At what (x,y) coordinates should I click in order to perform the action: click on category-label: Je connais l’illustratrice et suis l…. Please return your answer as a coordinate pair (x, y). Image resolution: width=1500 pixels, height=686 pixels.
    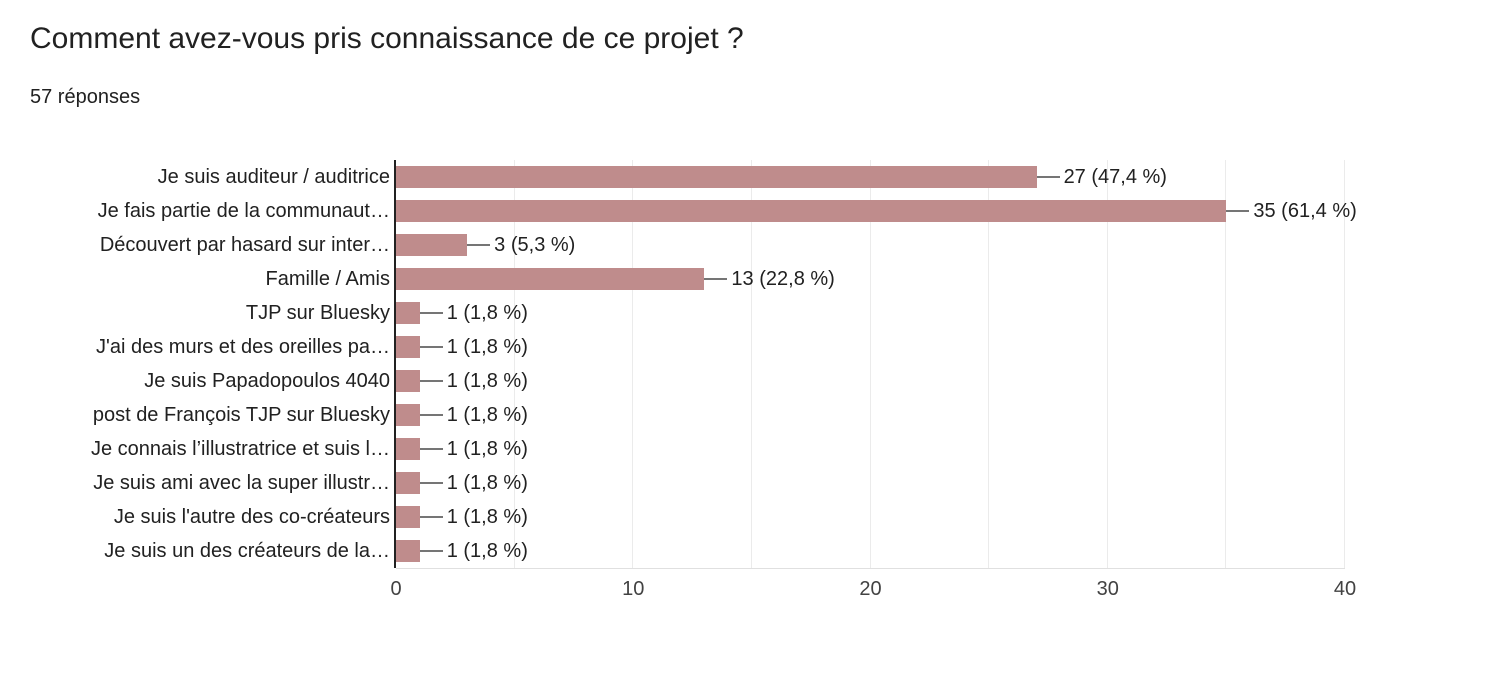
    Looking at the image, I should click on (240, 449).